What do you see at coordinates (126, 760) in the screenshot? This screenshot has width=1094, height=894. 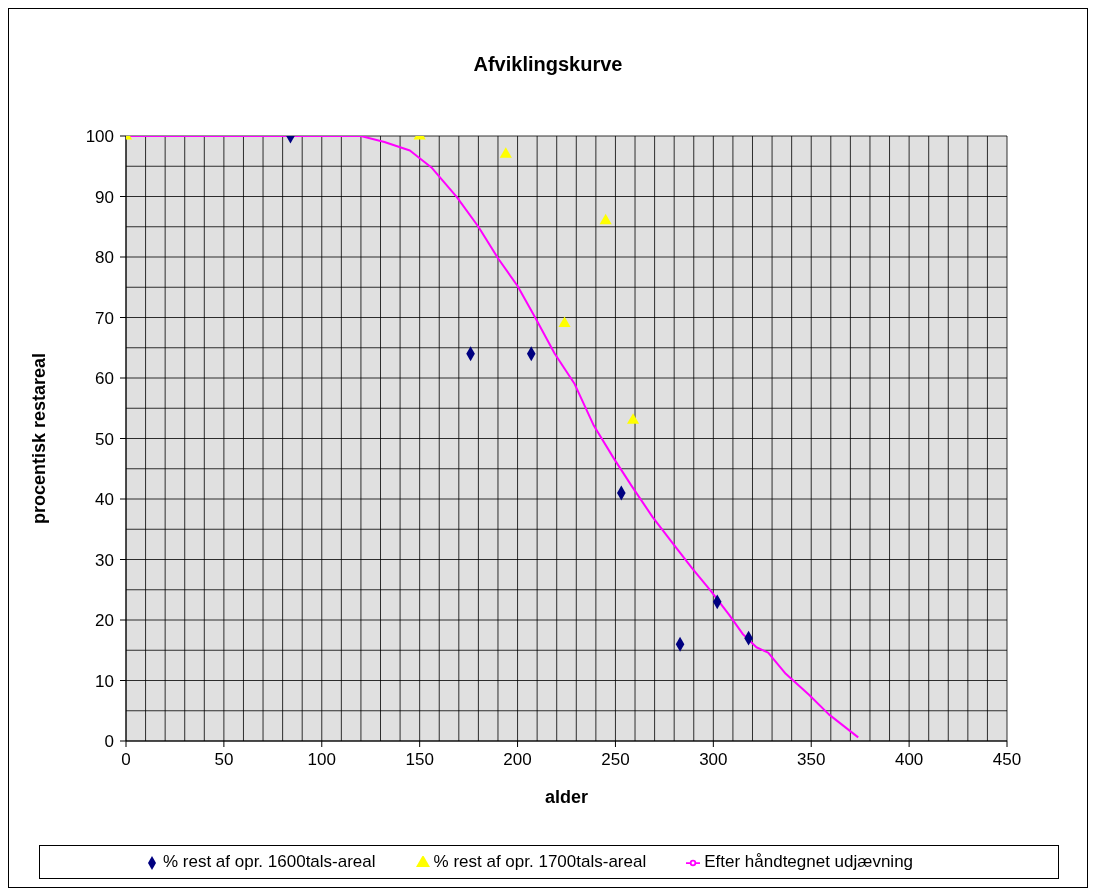 I see `x-tick-label: 0` at bounding box center [126, 760].